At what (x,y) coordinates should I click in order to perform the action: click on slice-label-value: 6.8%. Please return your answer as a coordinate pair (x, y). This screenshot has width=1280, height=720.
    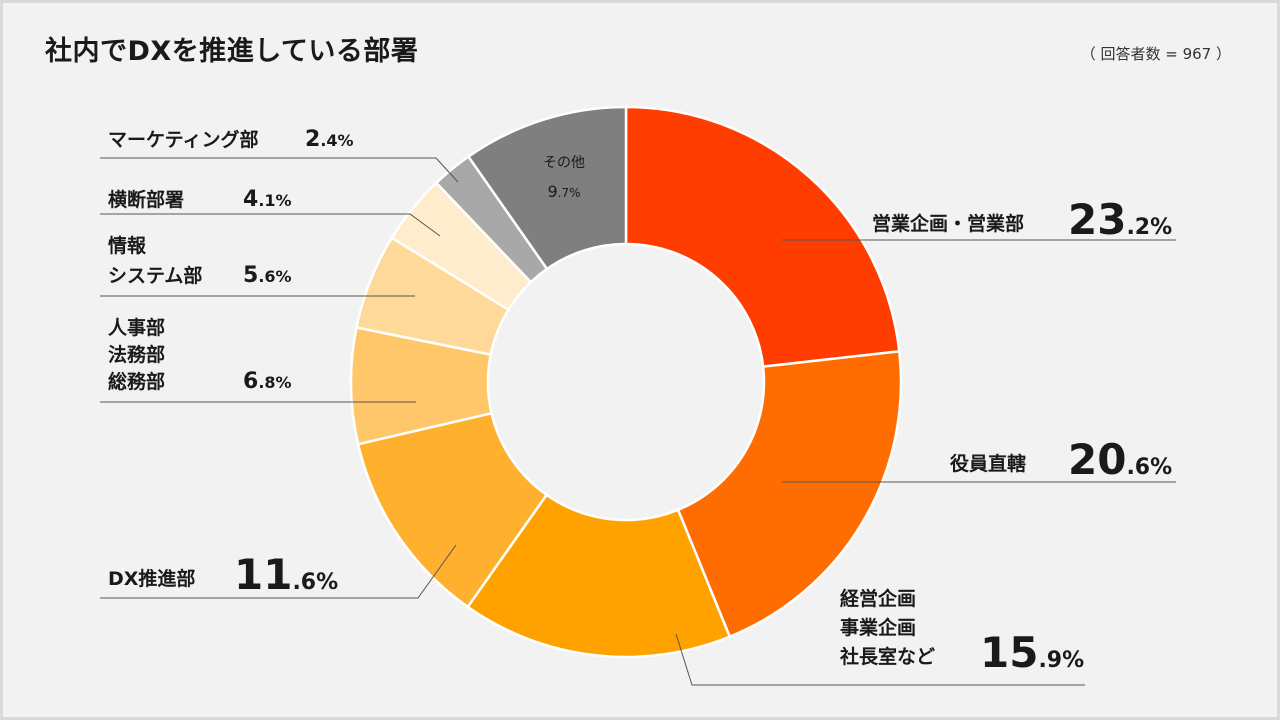
    Looking at the image, I should click on (267, 381).